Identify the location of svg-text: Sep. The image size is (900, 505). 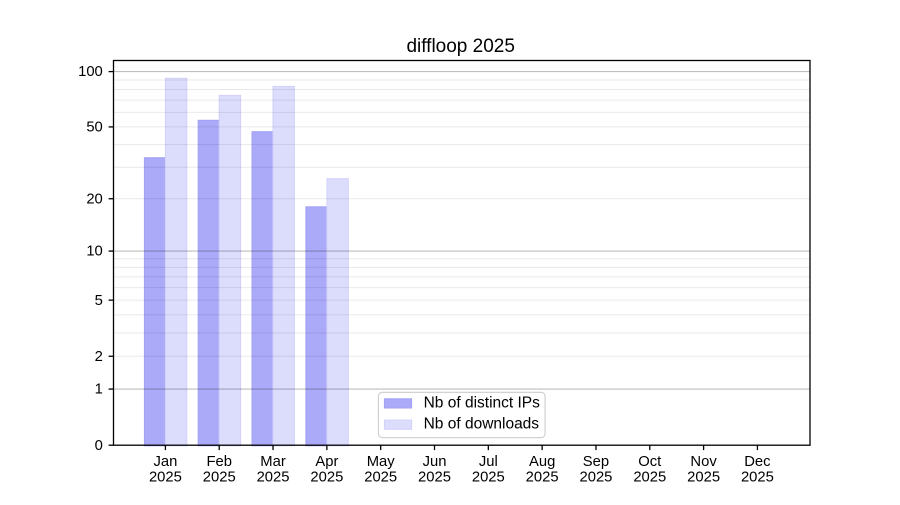
(596, 462).